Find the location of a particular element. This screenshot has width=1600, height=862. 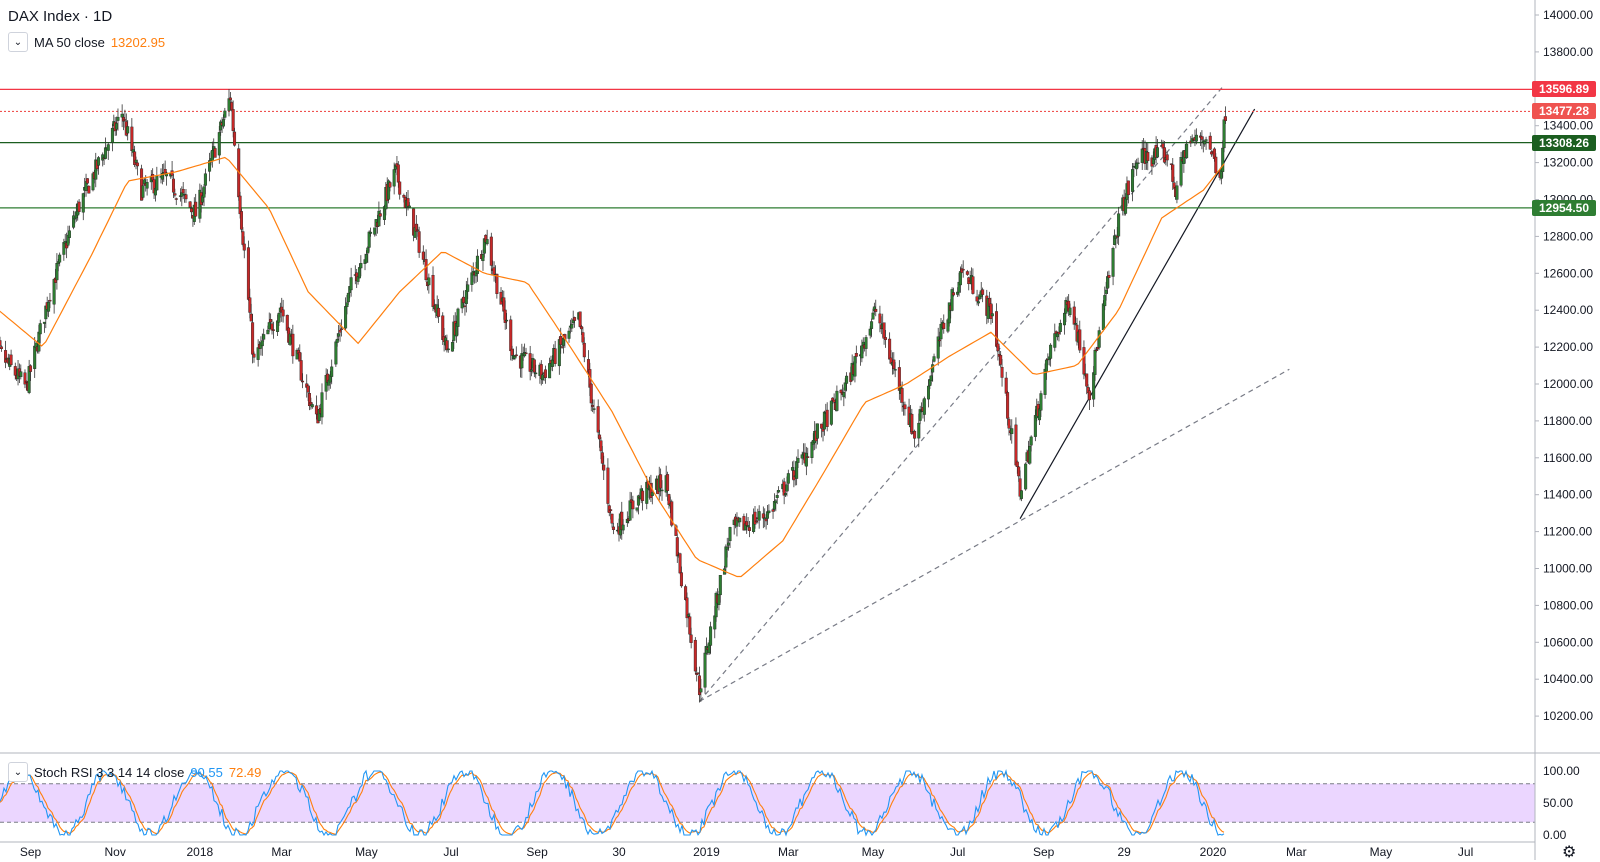

y-tick-label: 13200.00 is located at coordinates (1568, 163).